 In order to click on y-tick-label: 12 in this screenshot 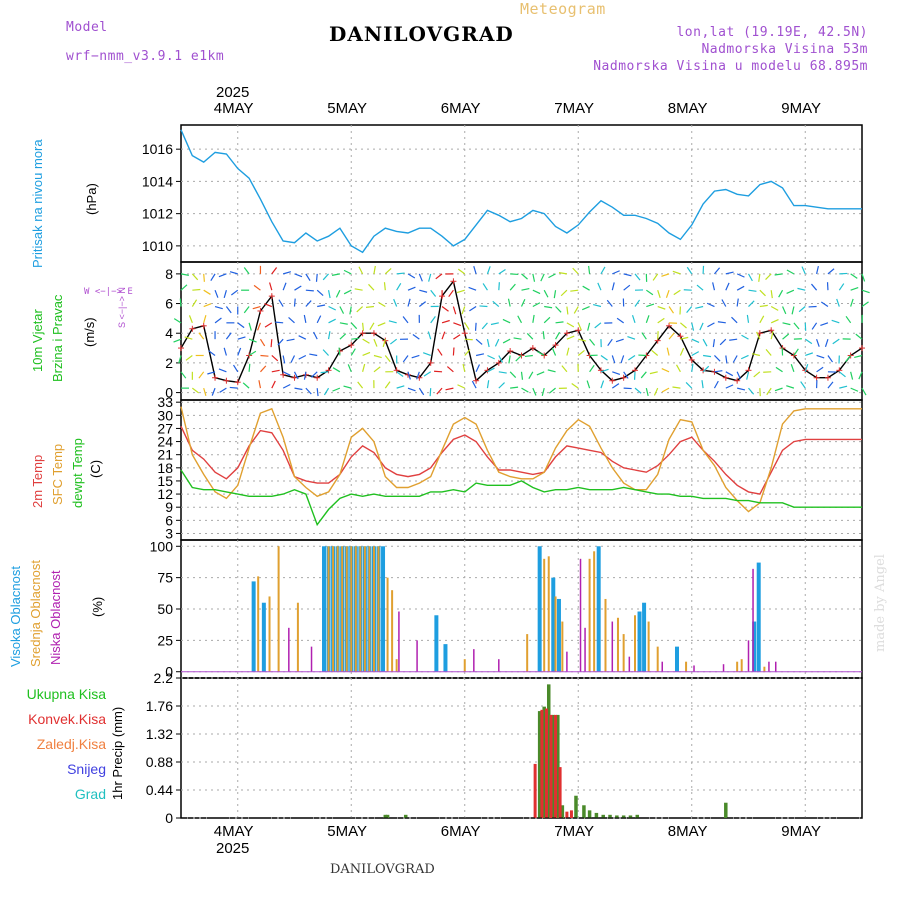, I will do `click(165, 494)`.